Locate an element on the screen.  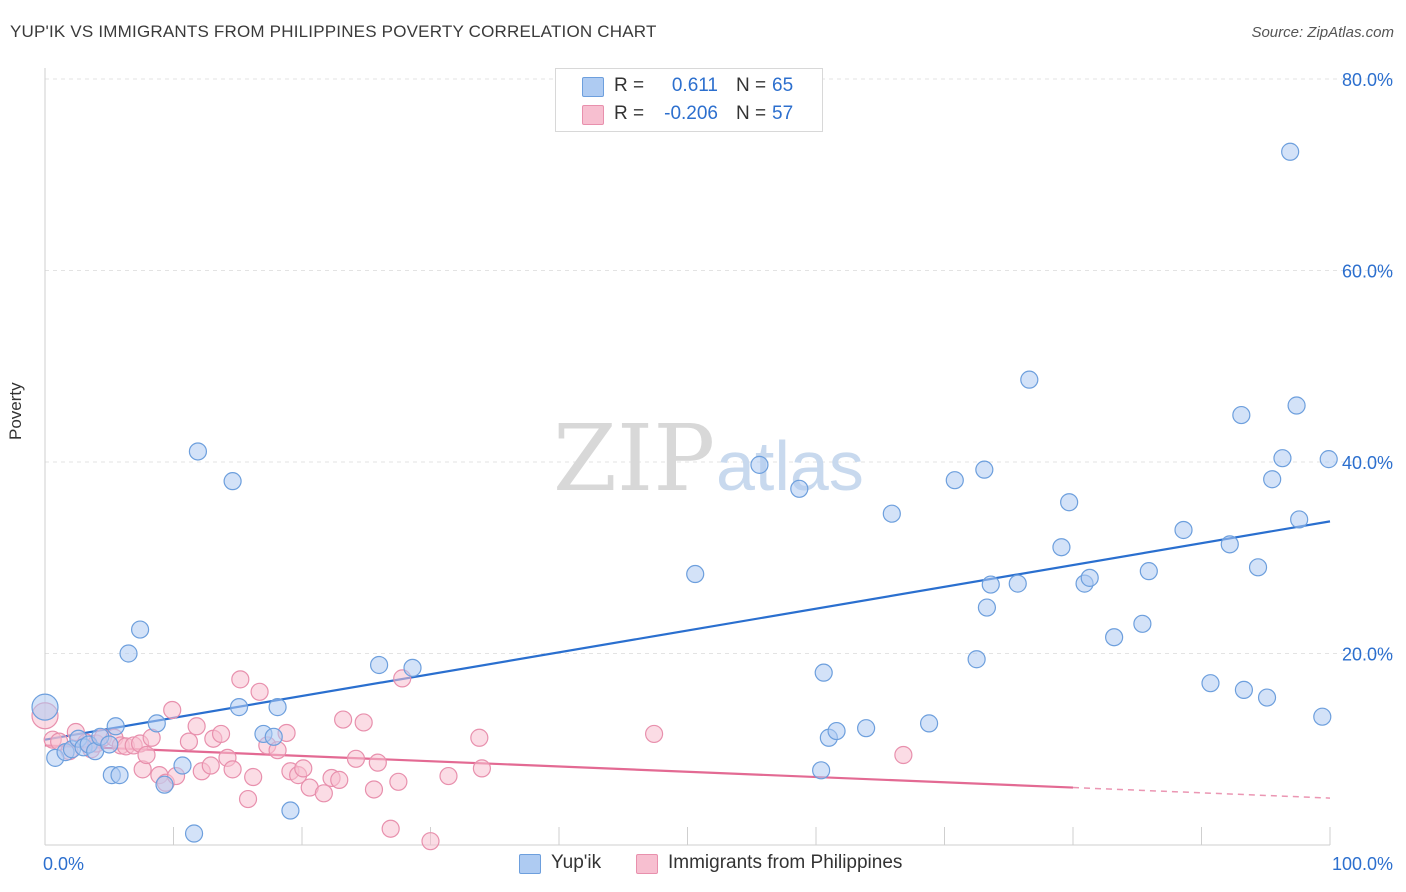
stats-legend: R = 0.611 N = 65 R = -0.206 N = 57 is located at coordinates (689, 100).